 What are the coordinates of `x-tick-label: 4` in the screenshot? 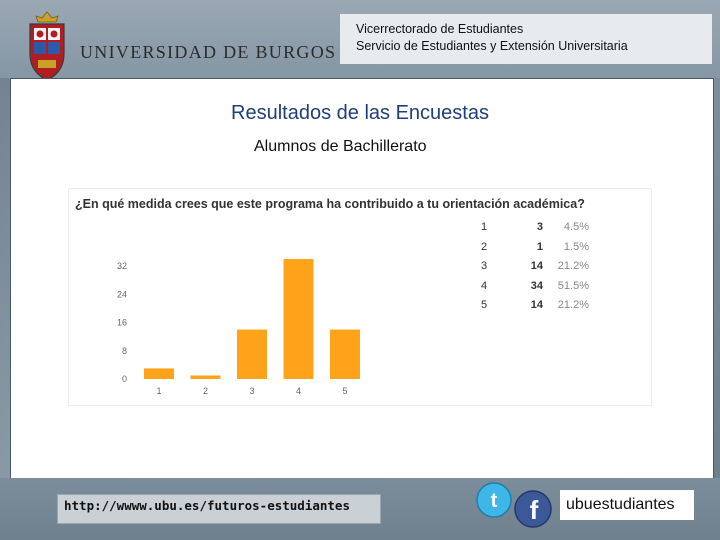 It's located at (298, 391).